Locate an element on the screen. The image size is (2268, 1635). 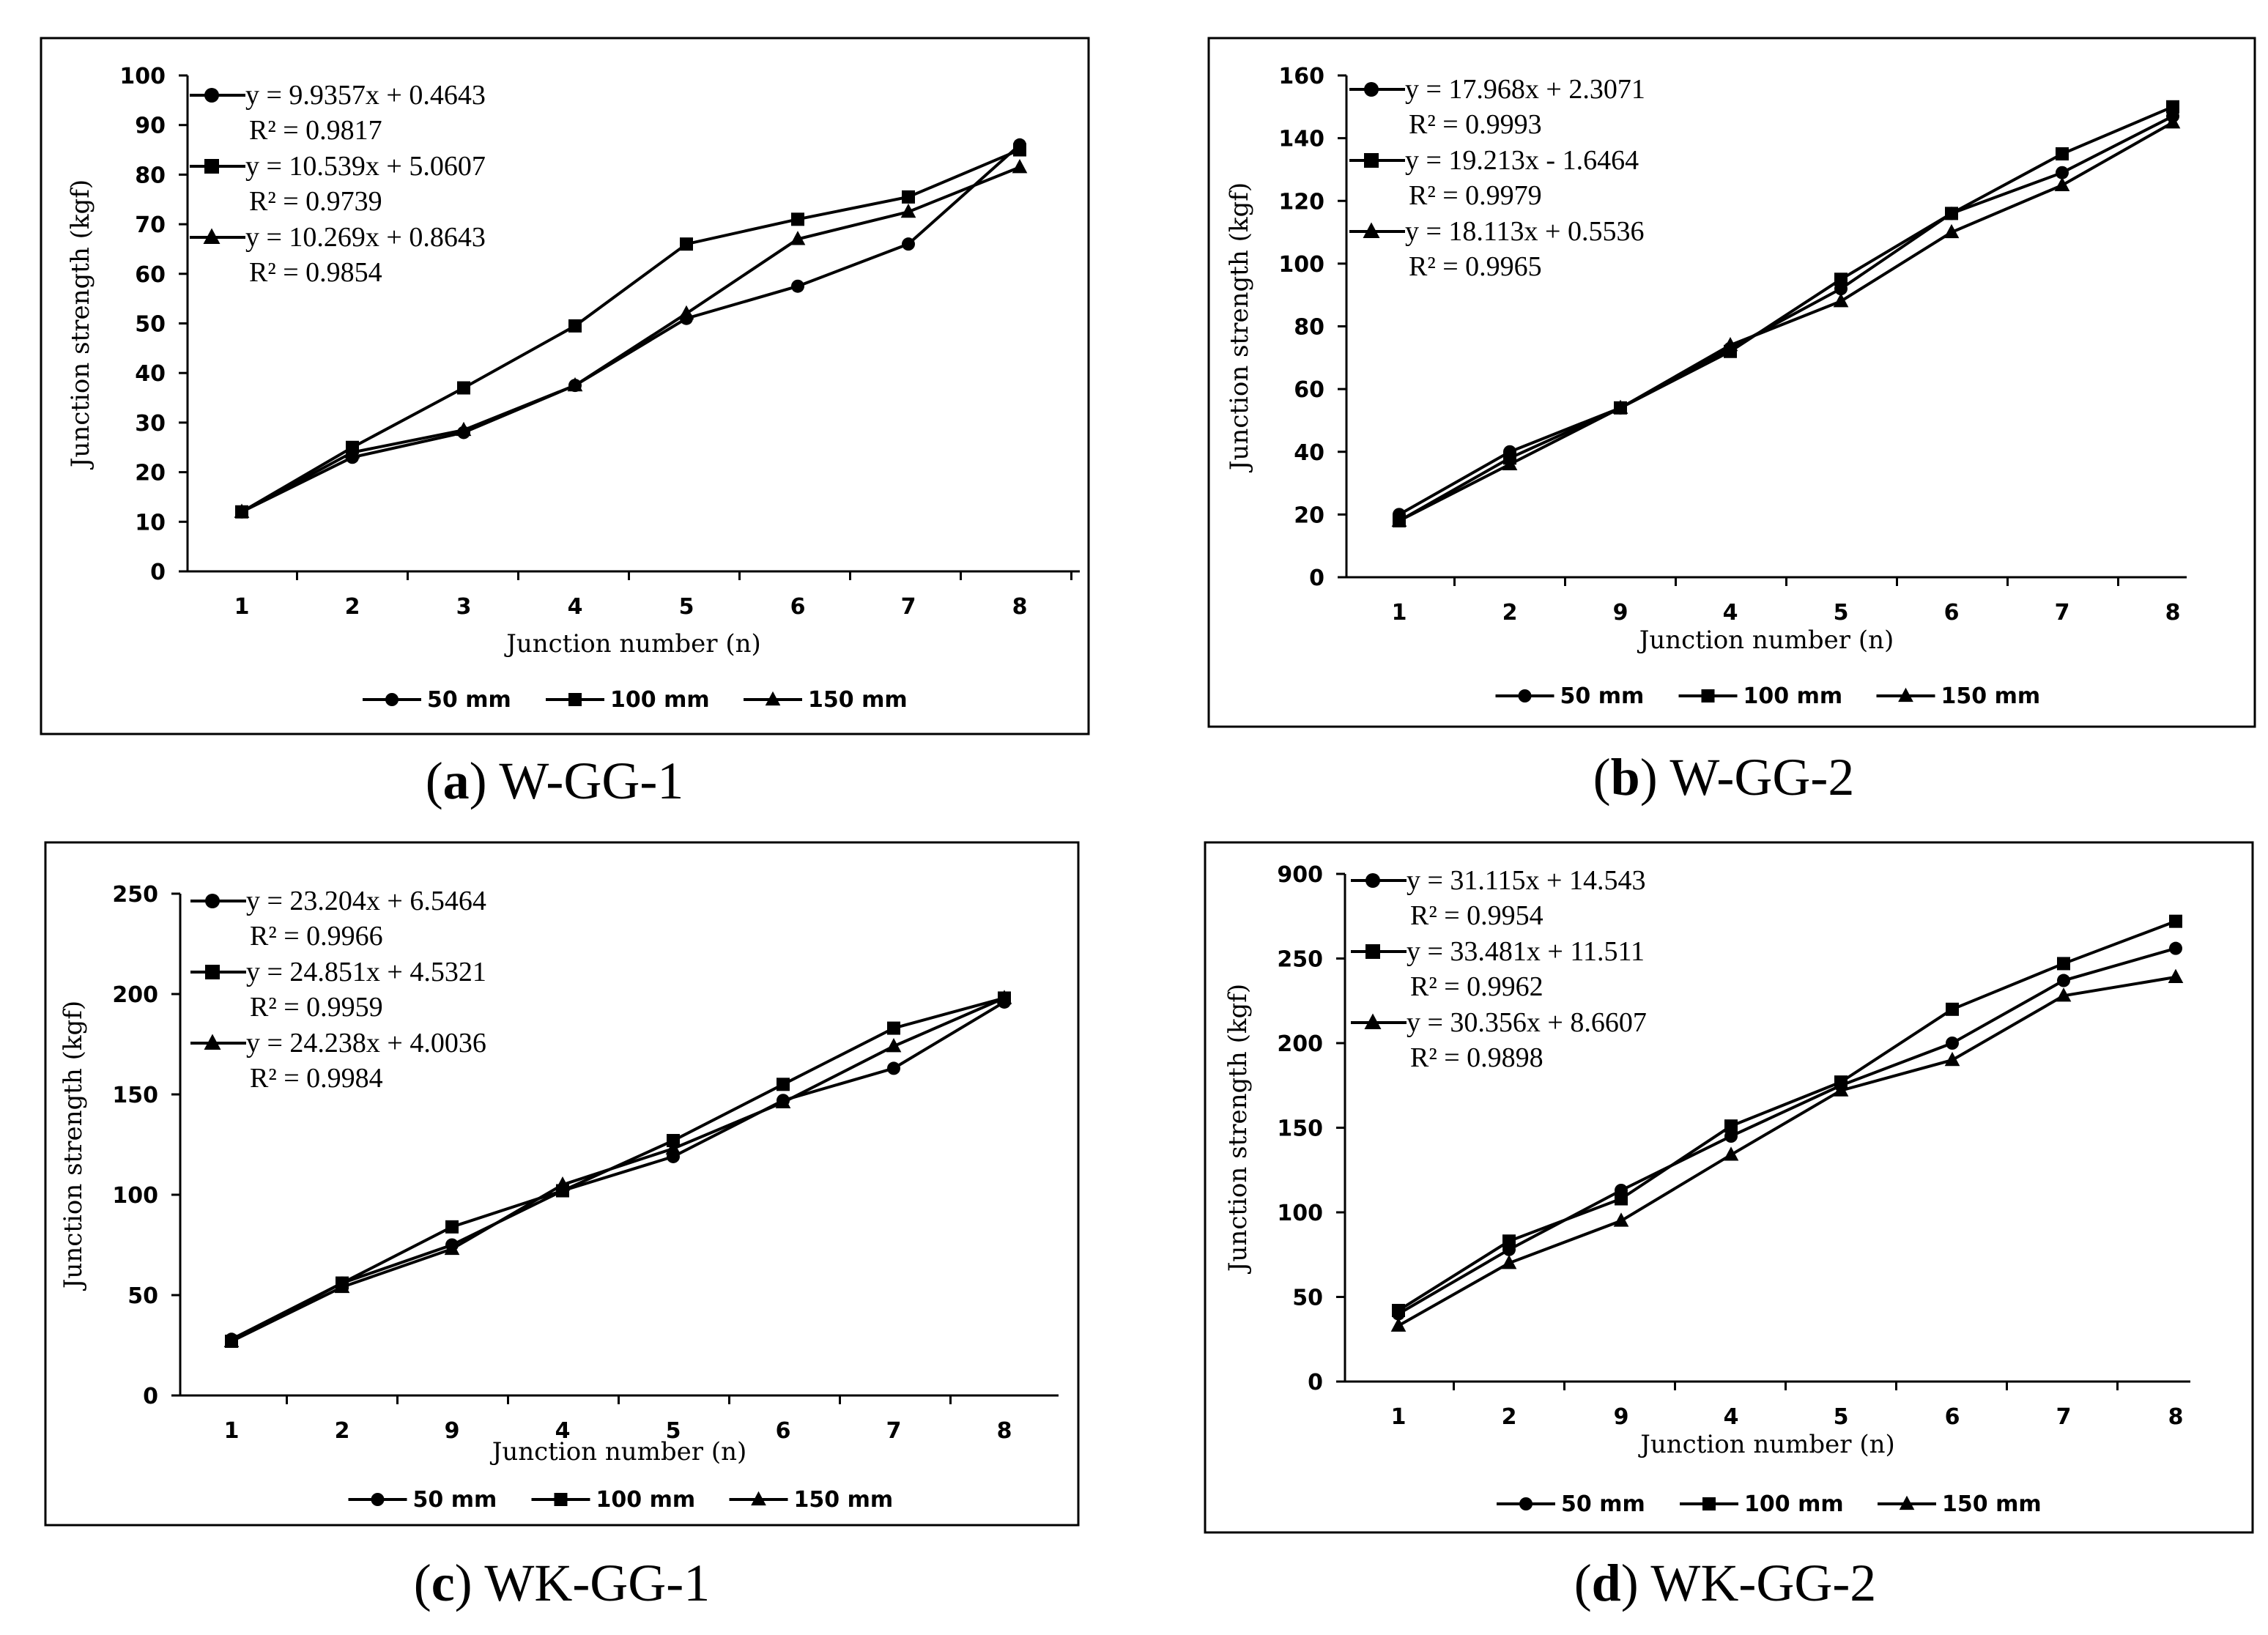
x-tick-label: 7 is located at coordinates (908, 607).